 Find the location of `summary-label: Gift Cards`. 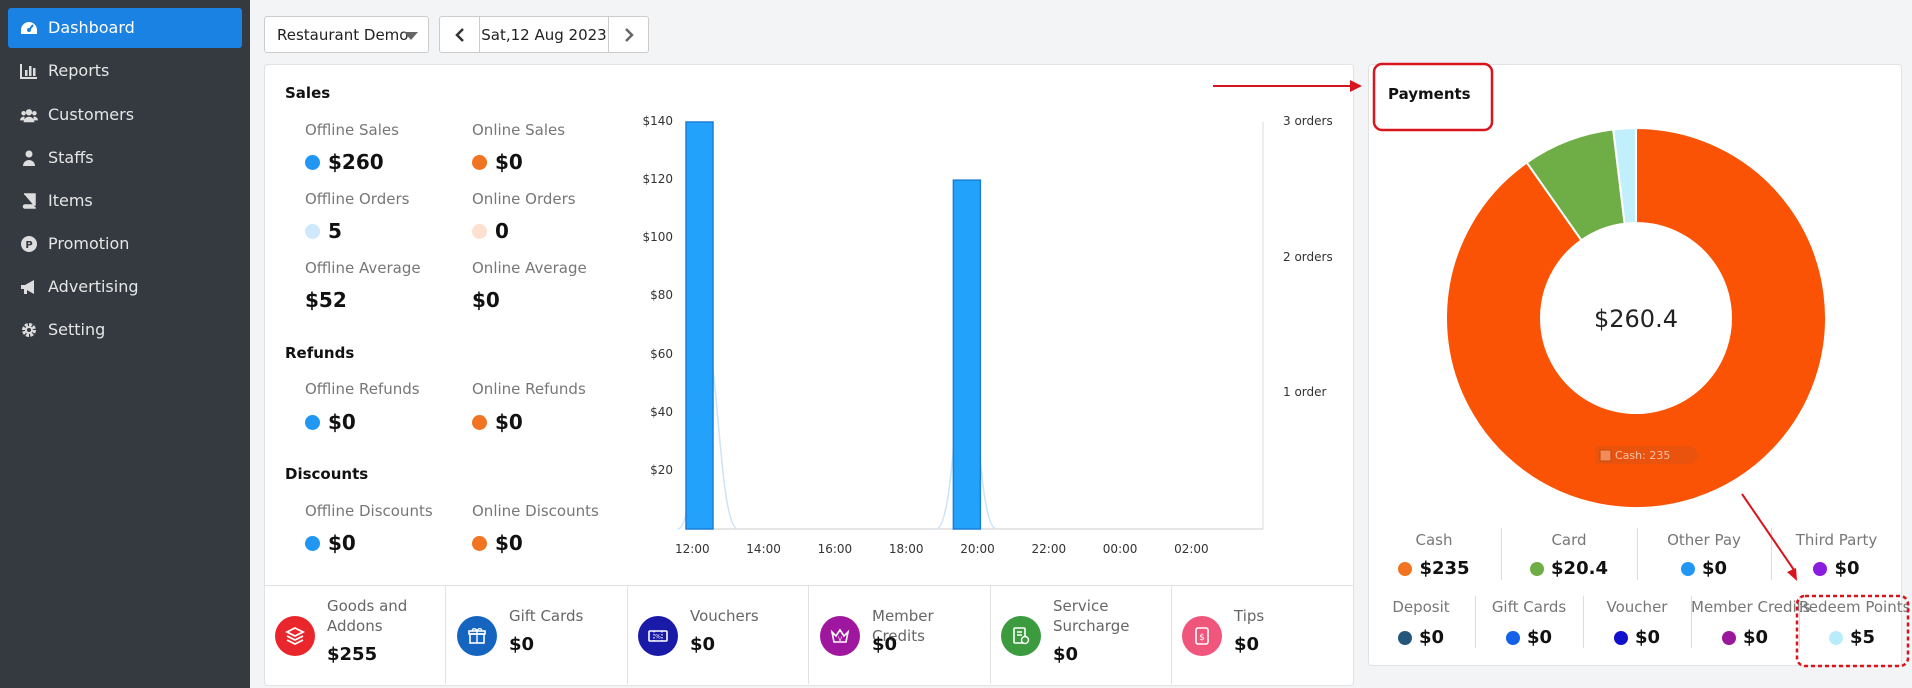

summary-label: Gift Cards is located at coordinates (546, 616).